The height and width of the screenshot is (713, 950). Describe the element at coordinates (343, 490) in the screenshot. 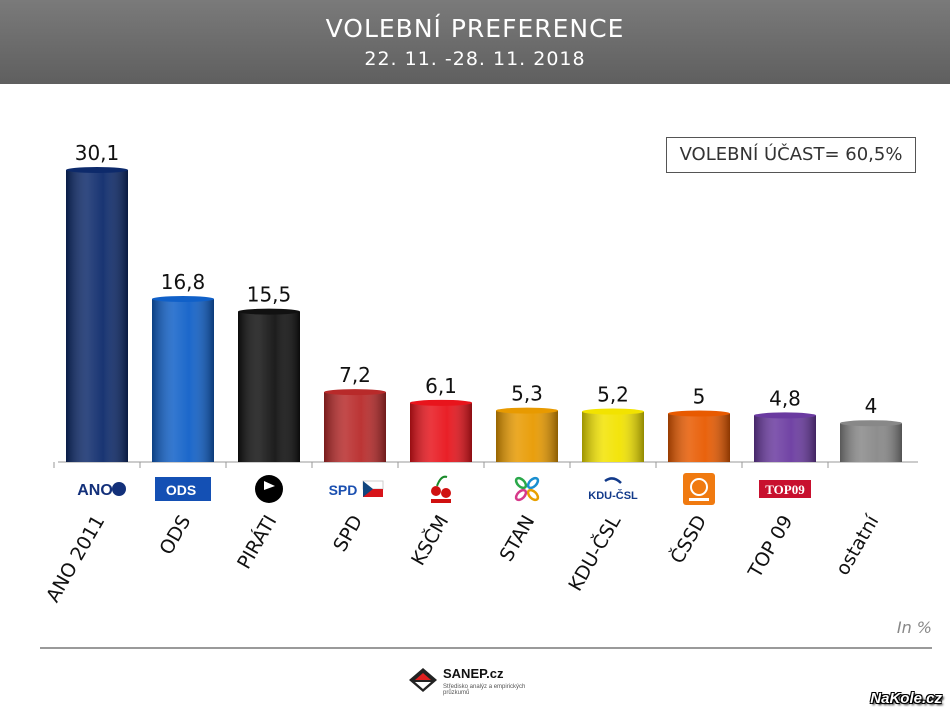

I see `svg-text: SPD` at that location.